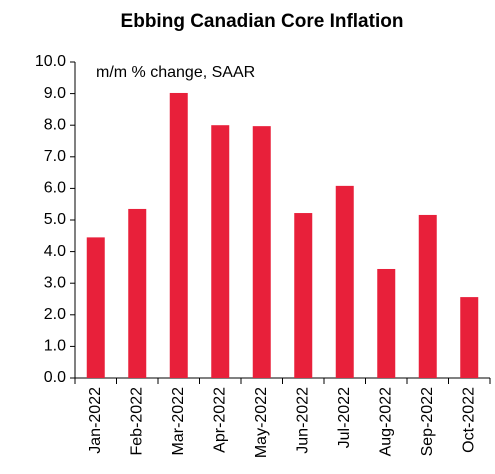 The width and height of the screenshot is (495, 474). I want to click on x-tick-label: Oct-2022, so click(468, 420).